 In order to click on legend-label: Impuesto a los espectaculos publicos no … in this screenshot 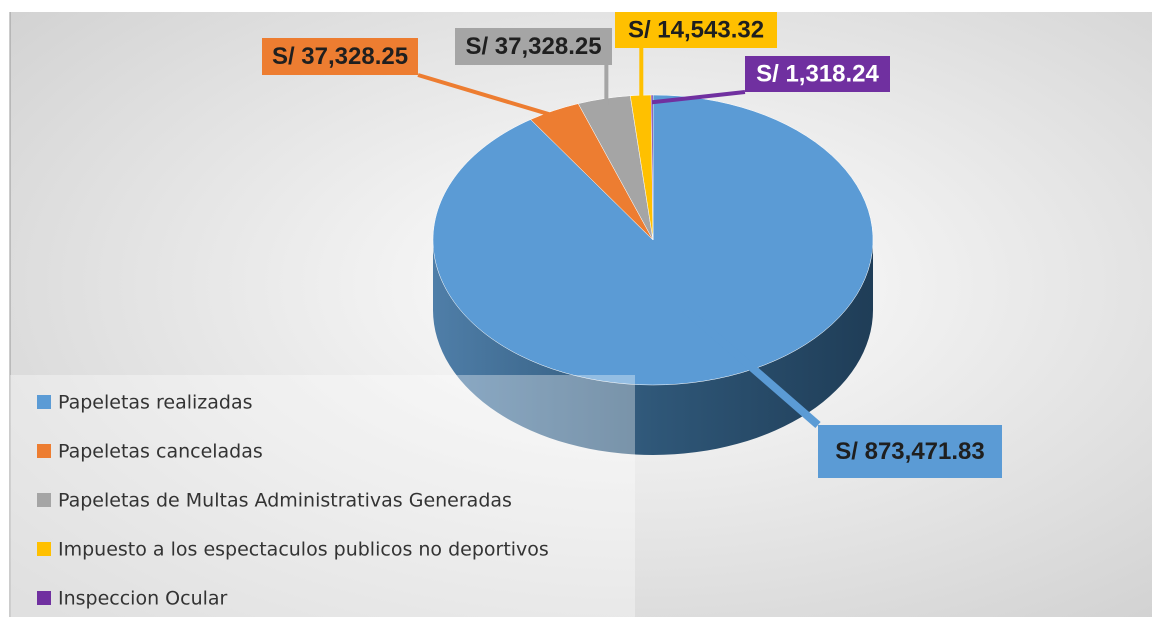, I will do `click(303, 550)`.